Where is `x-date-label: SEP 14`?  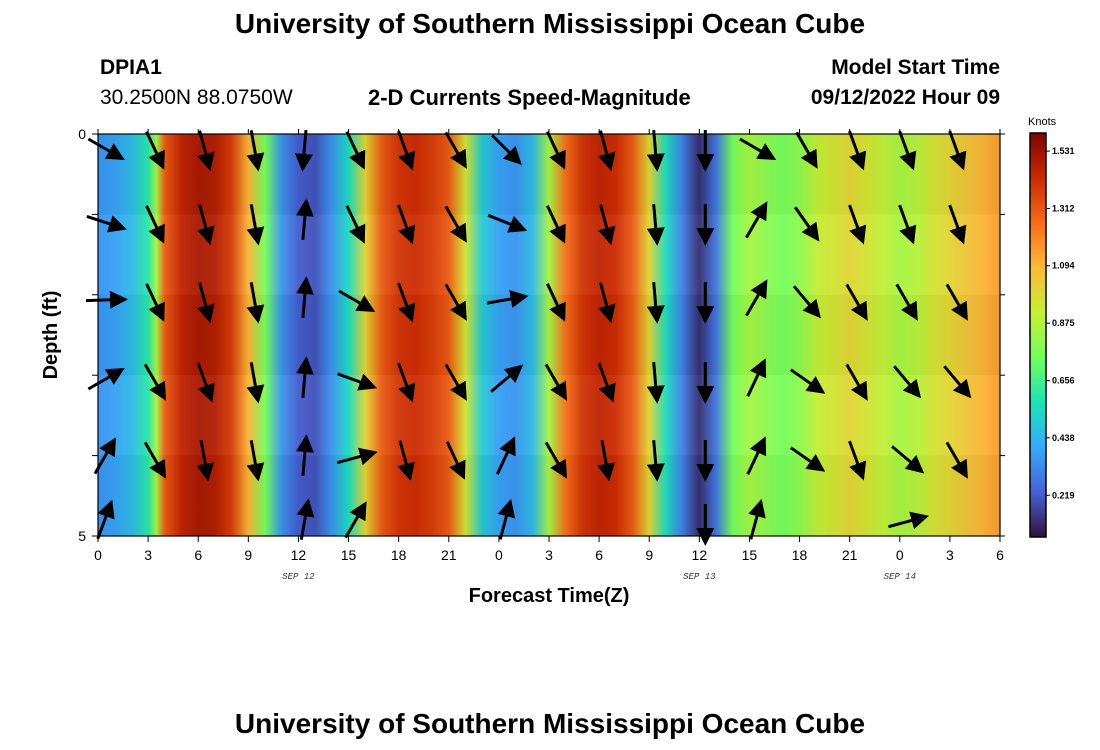 x-date-label: SEP 14 is located at coordinates (900, 577).